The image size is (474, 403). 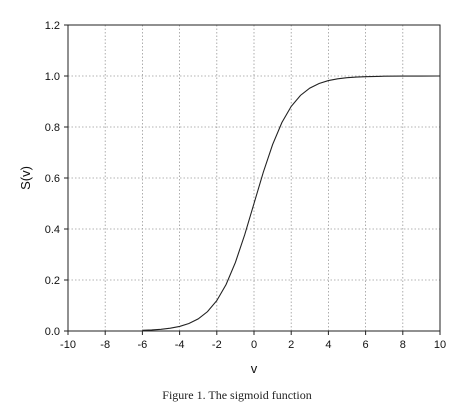 I want to click on x-tick-label: 10, so click(x=440, y=345).